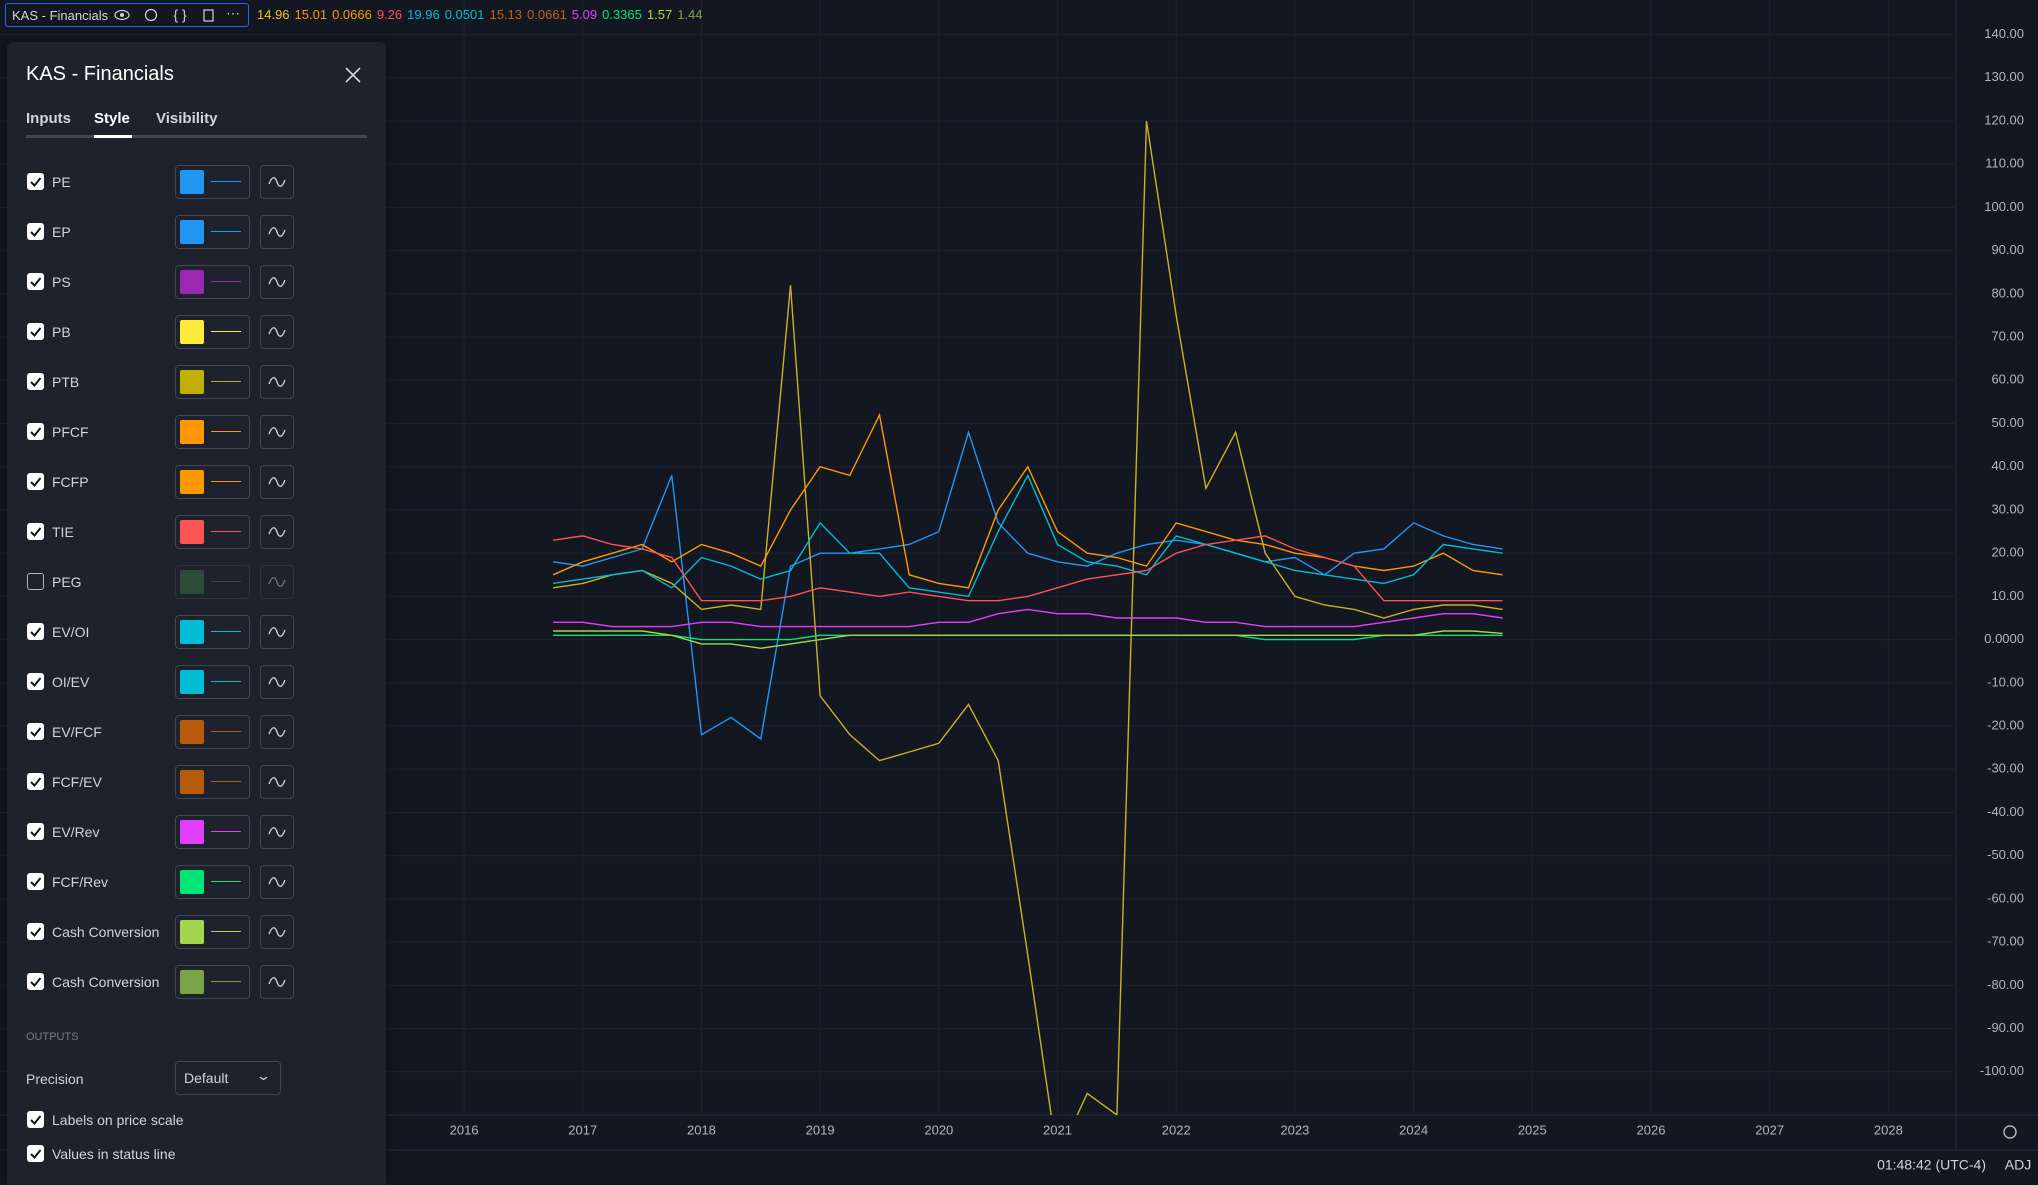 The image size is (2038, 1185). What do you see at coordinates (48, 118) in the screenshot?
I see `tab: Inputs` at bounding box center [48, 118].